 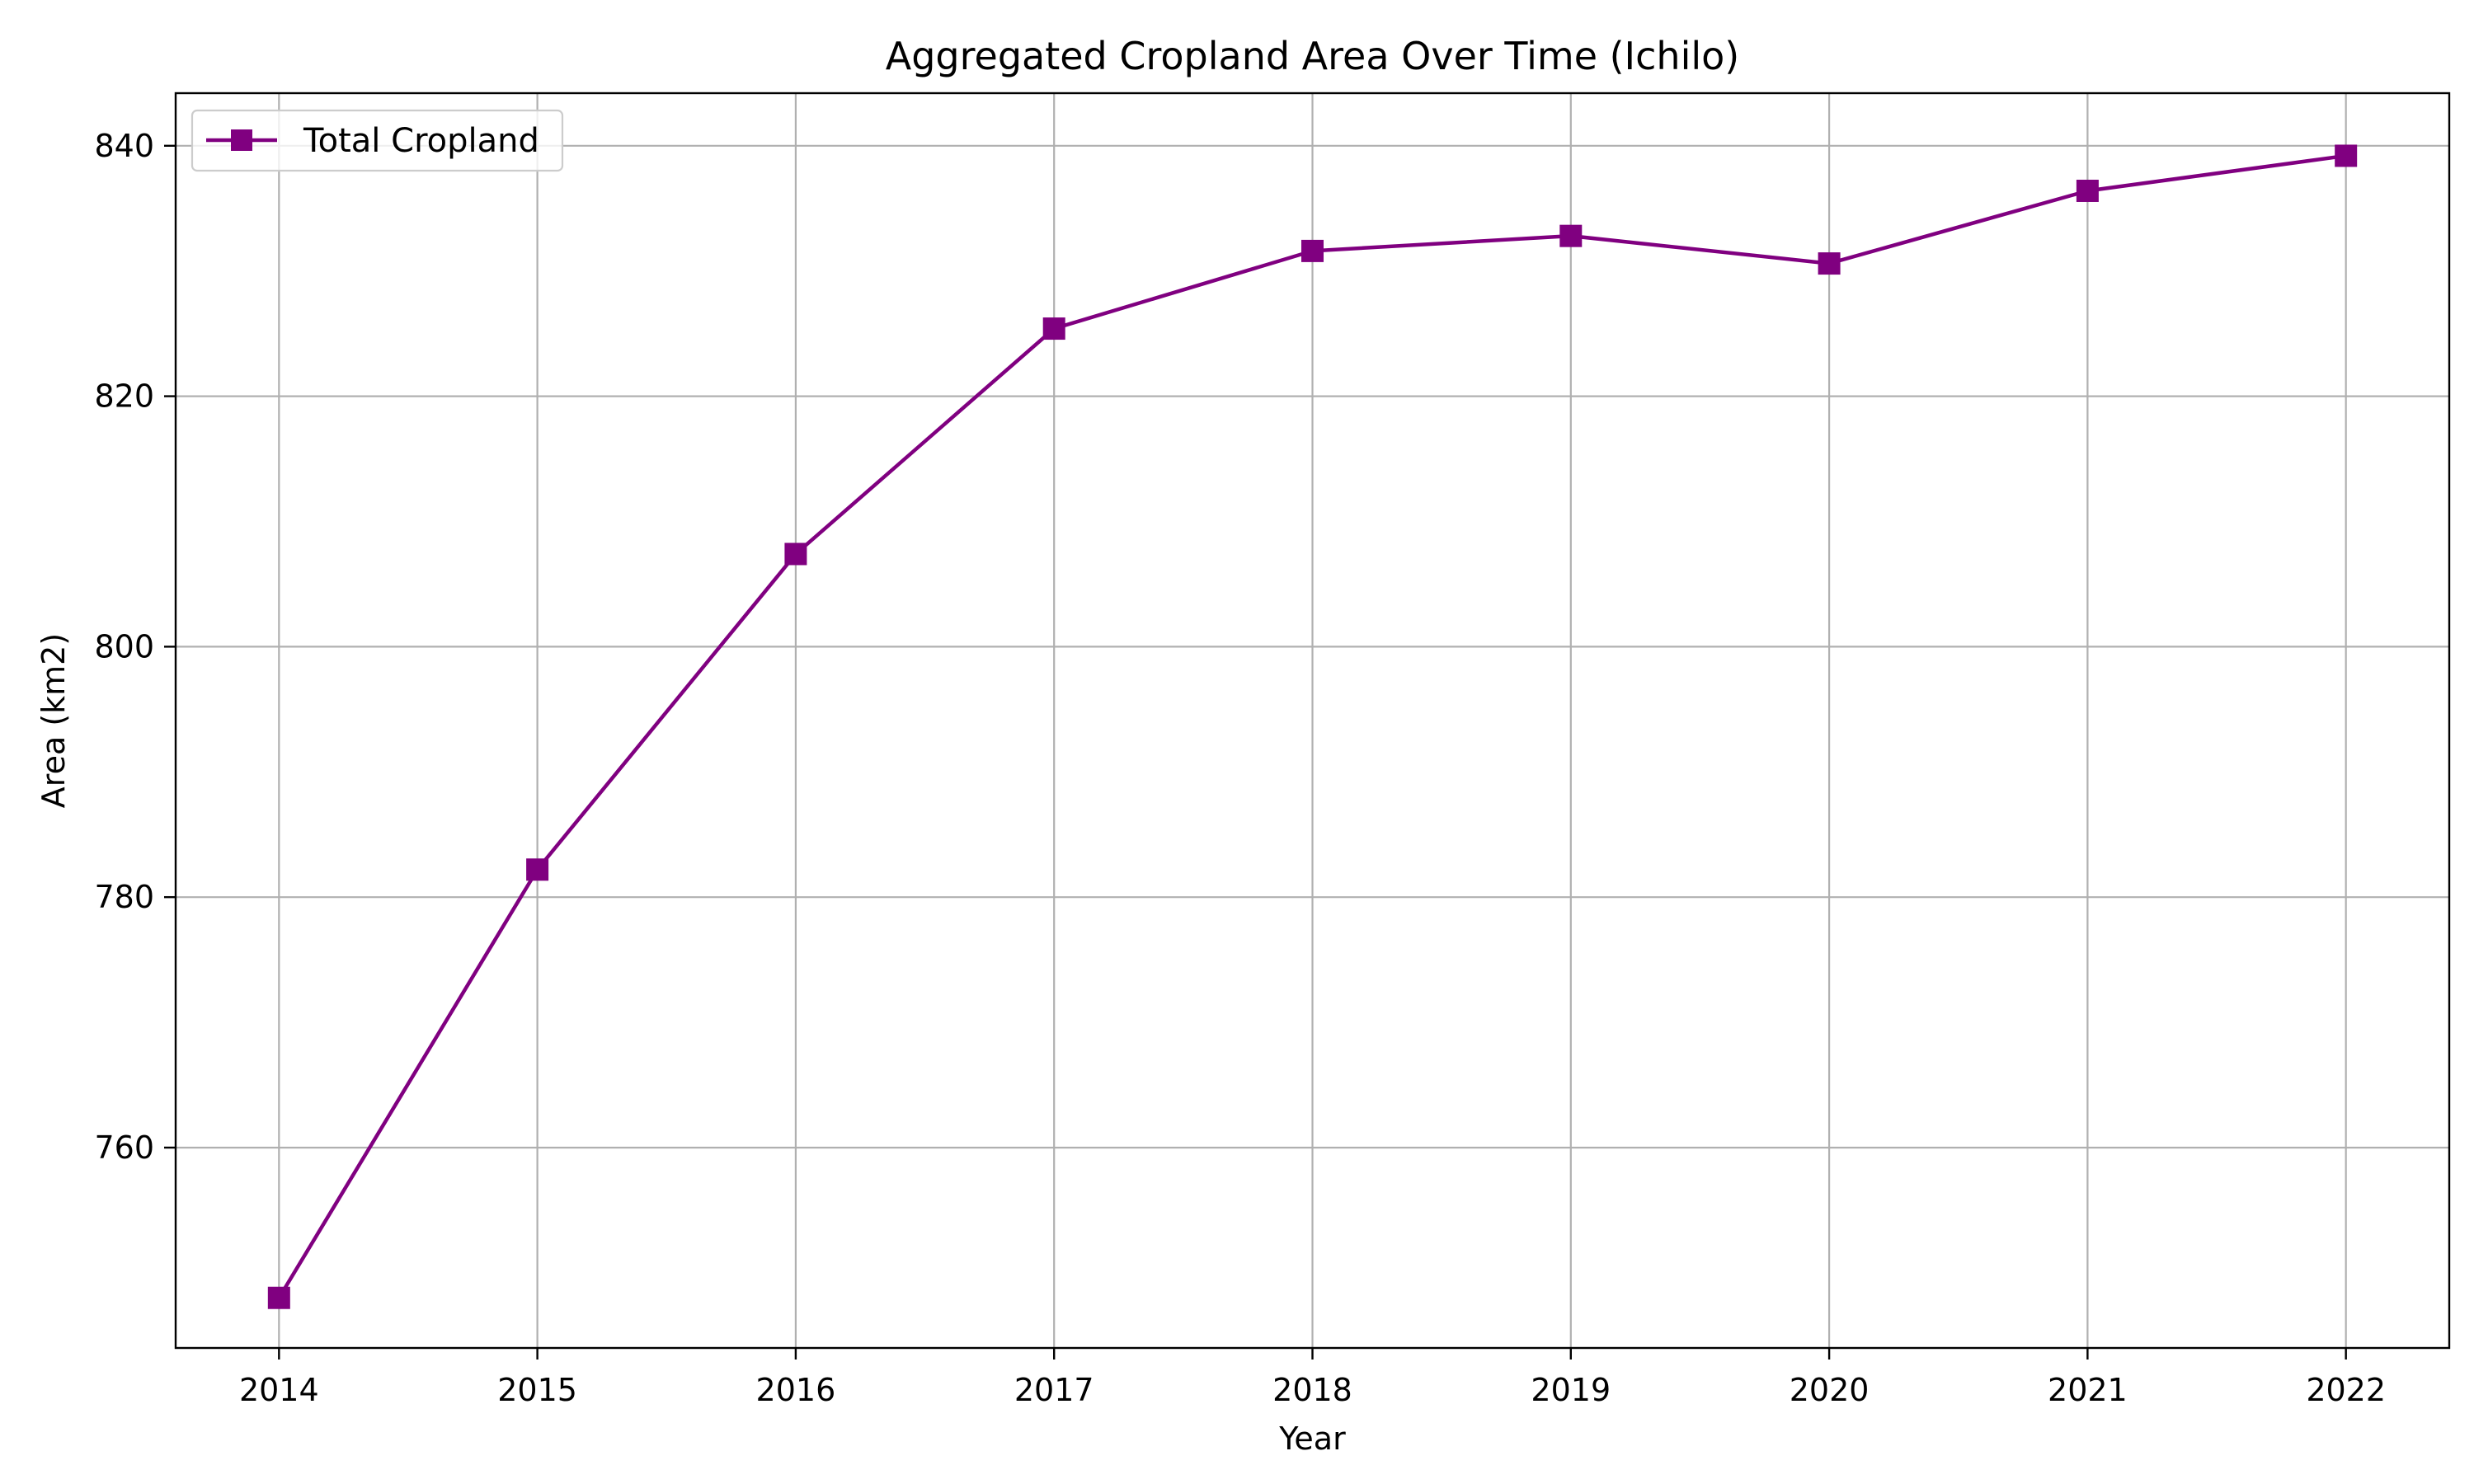 What do you see at coordinates (279, 1390) in the screenshot?
I see `x-tick-label: 2014` at bounding box center [279, 1390].